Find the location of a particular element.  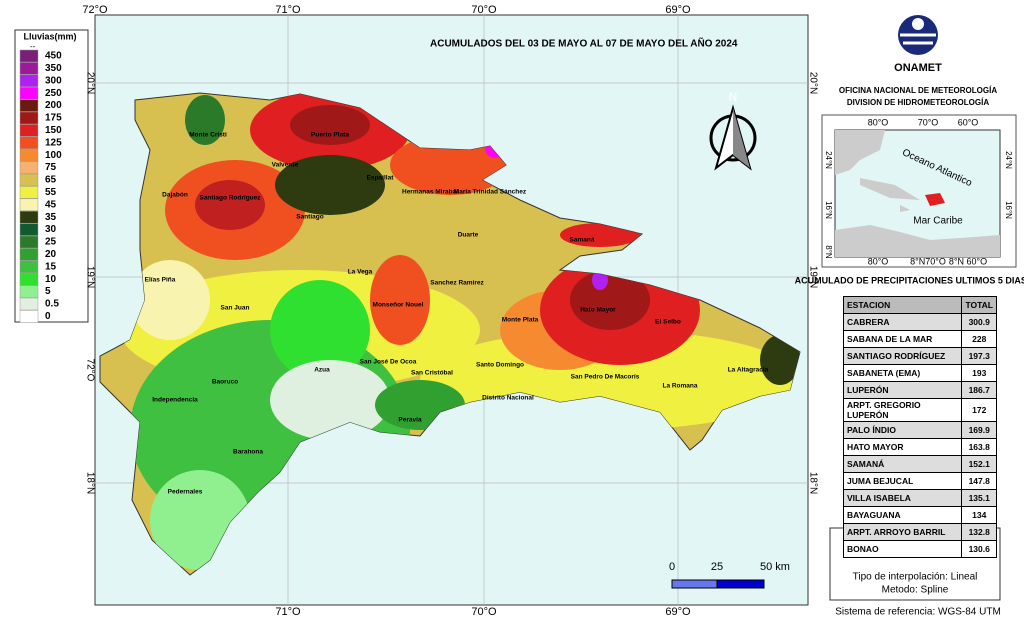

province-label: Espaillat is located at coordinates (381, 178).